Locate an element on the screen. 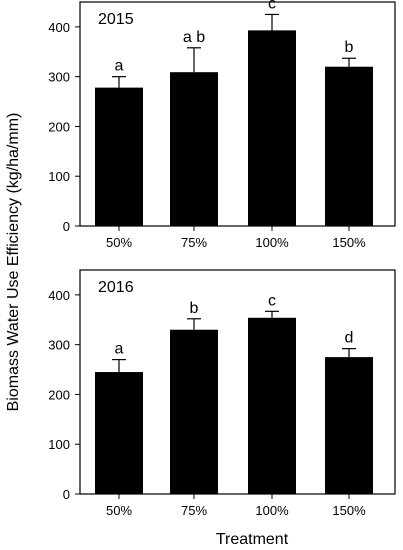  significance-letter: a b is located at coordinates (194, 37).